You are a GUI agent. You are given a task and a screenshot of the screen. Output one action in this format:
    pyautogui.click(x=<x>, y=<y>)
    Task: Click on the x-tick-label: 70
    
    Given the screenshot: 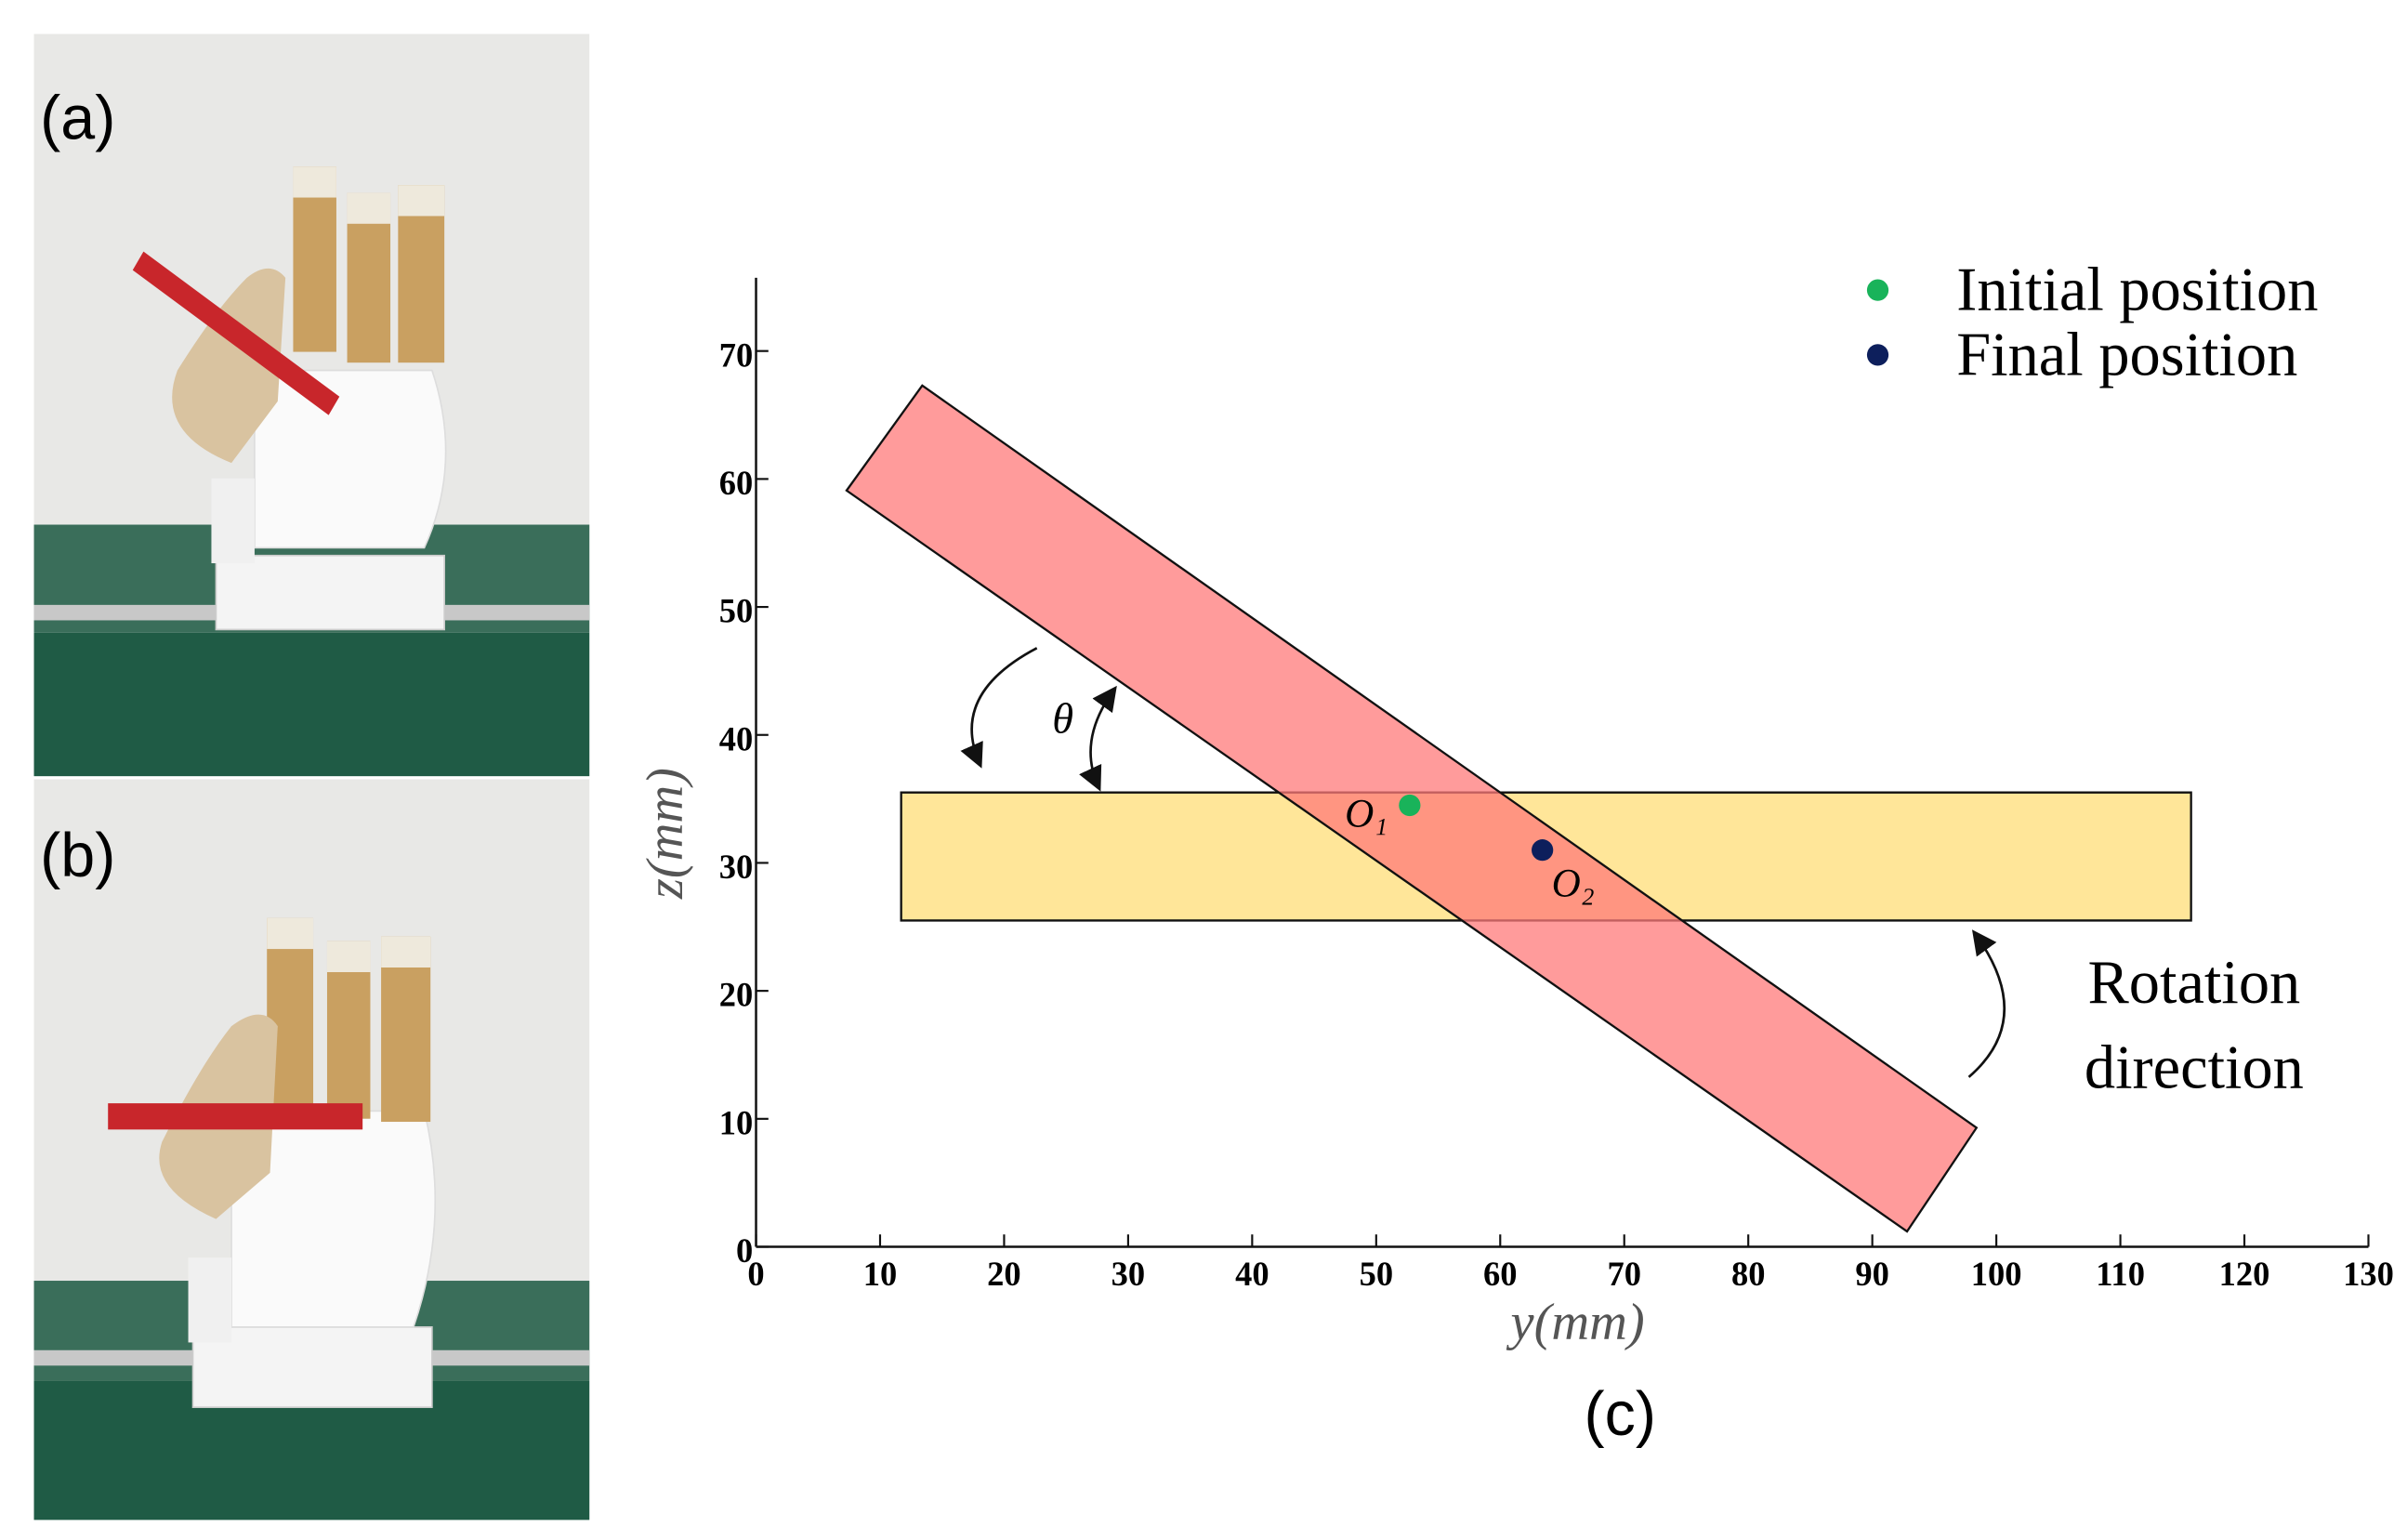 What is the action you would take?
    pyautogui.click(x=1624, y=1274)
    